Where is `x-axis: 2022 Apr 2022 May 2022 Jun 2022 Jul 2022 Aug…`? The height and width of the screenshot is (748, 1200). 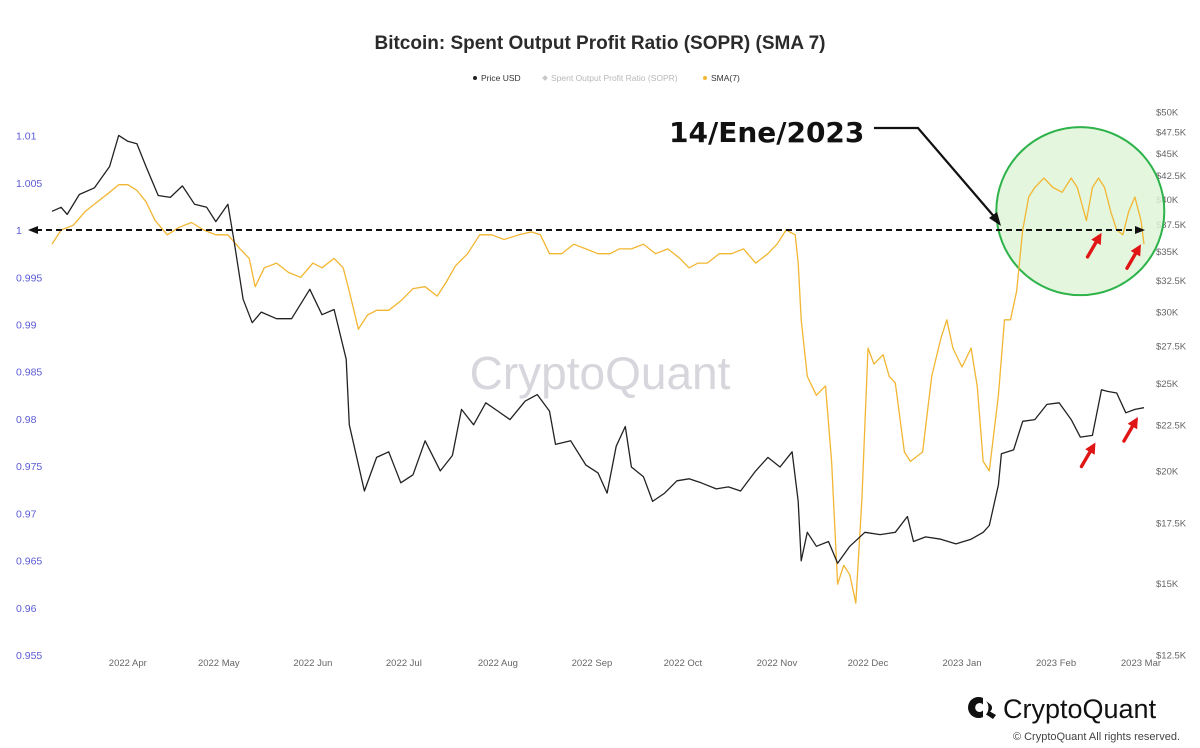 x-axis: 2022 Apr 2022 May 2022 Jun 2022 Jul 2022 Aug… is located at coordinates (635, 663).